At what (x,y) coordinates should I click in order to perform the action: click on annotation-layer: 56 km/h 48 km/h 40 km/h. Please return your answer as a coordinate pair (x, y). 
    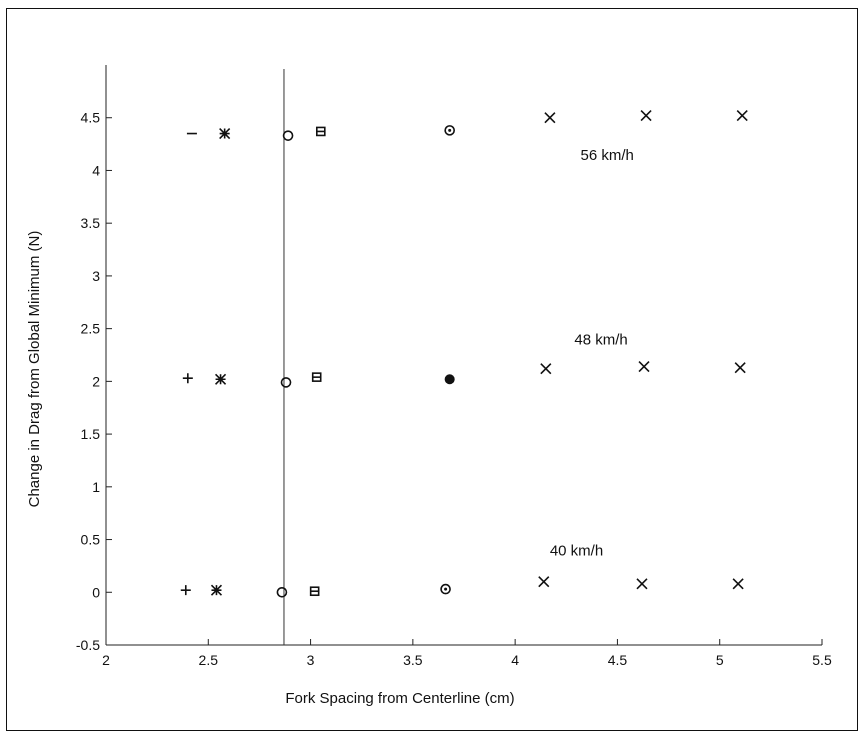
    Looking at the image, I should click on (592, 353).